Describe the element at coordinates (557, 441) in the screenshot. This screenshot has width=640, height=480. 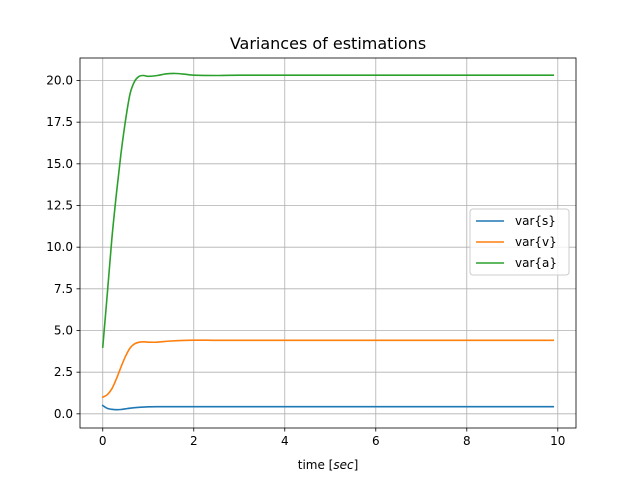
I see `x-tick-label: 10` at that location.